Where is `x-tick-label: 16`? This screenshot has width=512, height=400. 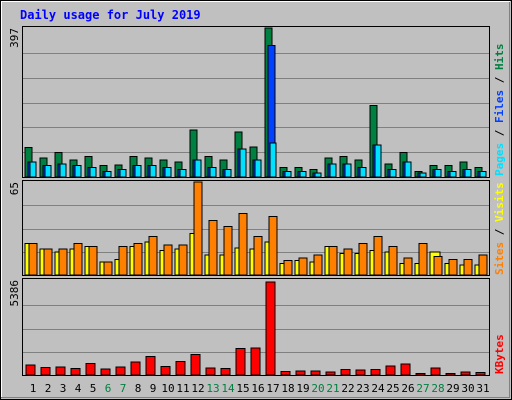
x-tick-label: 16 is located at coordinates (257, 388).